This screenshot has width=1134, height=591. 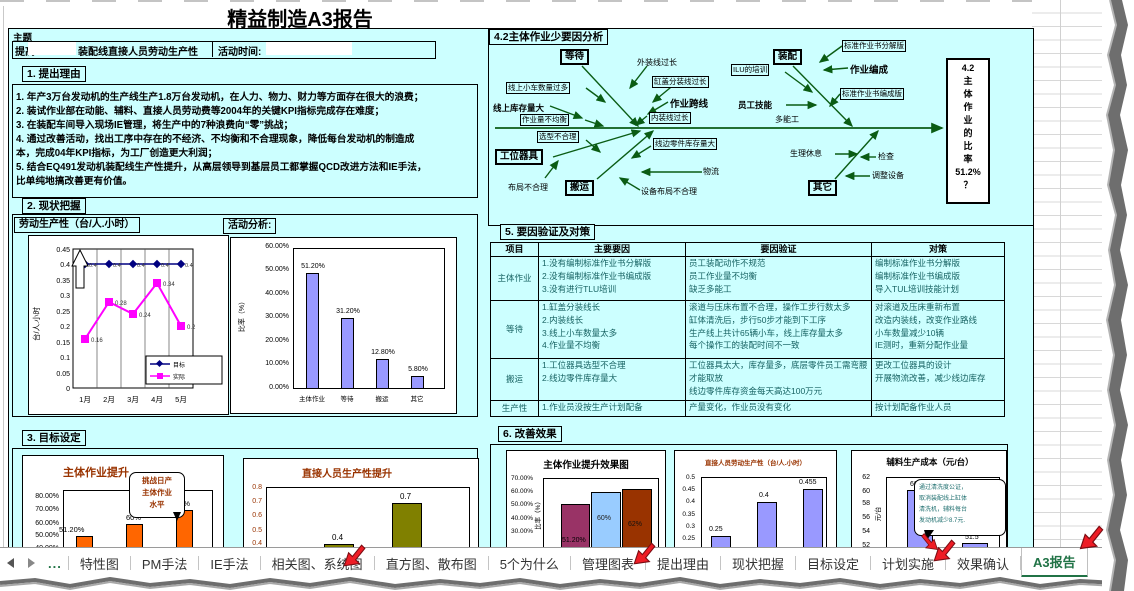 I want to click on tab-jihua-shishi: 计划实施, so click(x=908, y=564).